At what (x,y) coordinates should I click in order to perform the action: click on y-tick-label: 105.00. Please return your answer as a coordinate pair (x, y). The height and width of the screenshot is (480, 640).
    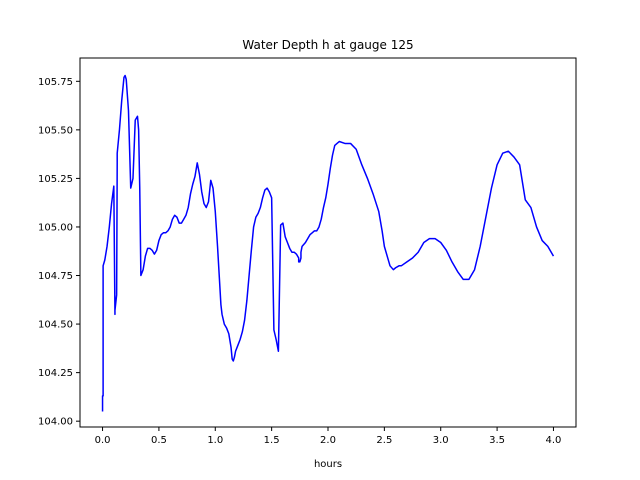
    Looking at the image, I should click on (55, 227).